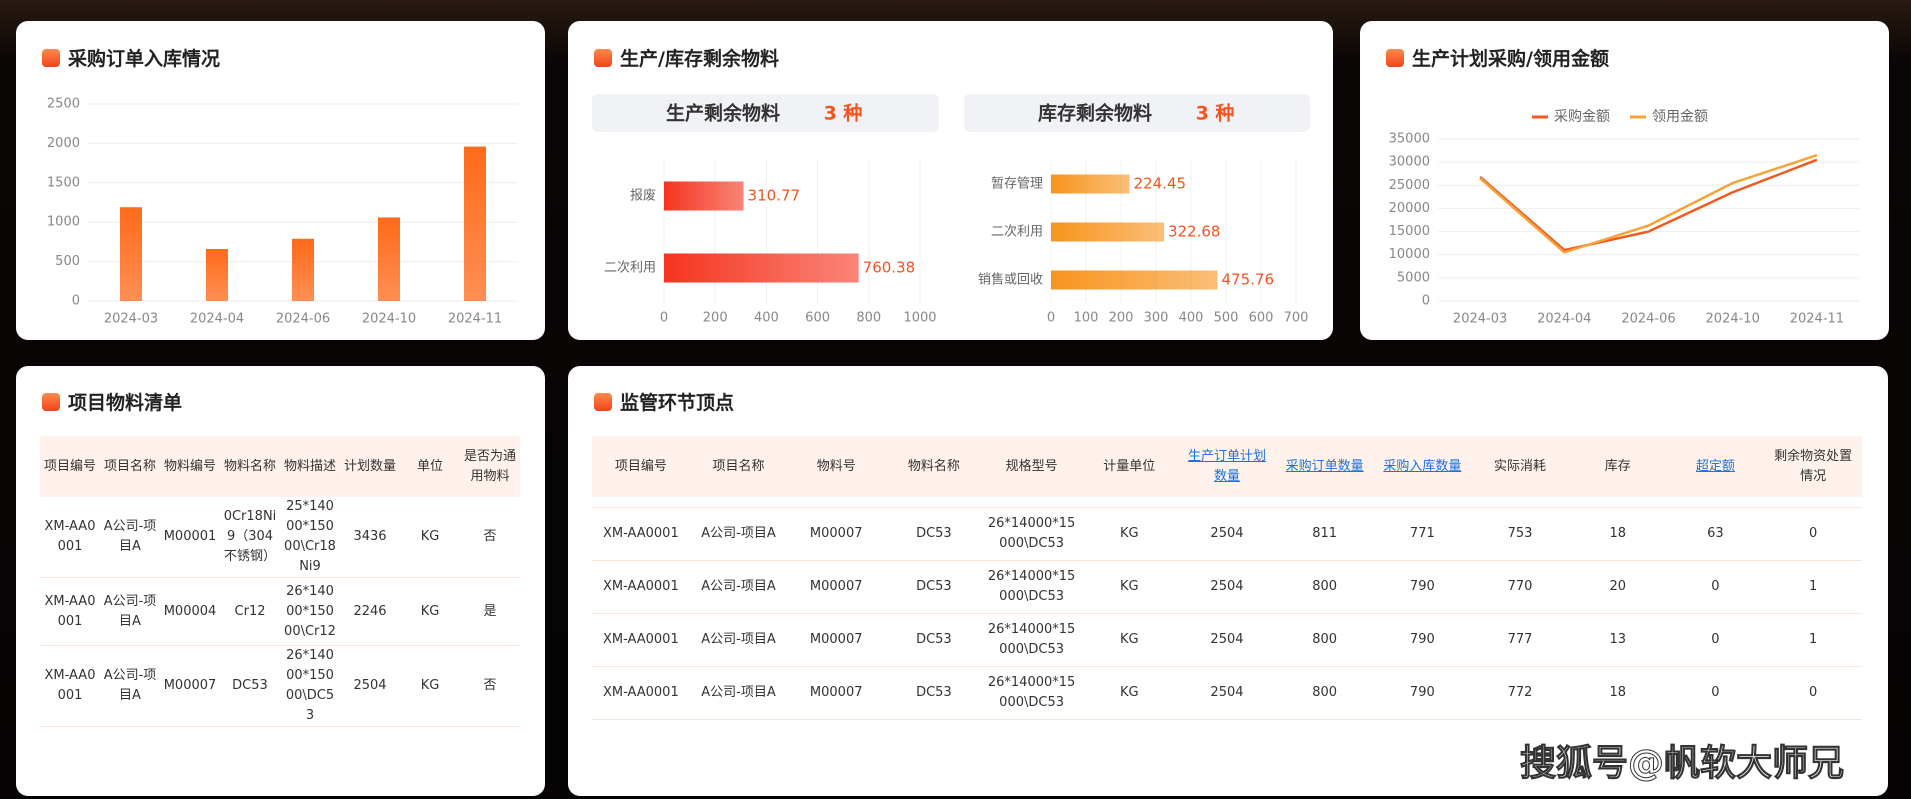 Image resolution: width=1911 pixels, height=799 pixels. Describe the element at coordinates (1520, 534) in the screenshot. I see `table-cell: 753` at that location.